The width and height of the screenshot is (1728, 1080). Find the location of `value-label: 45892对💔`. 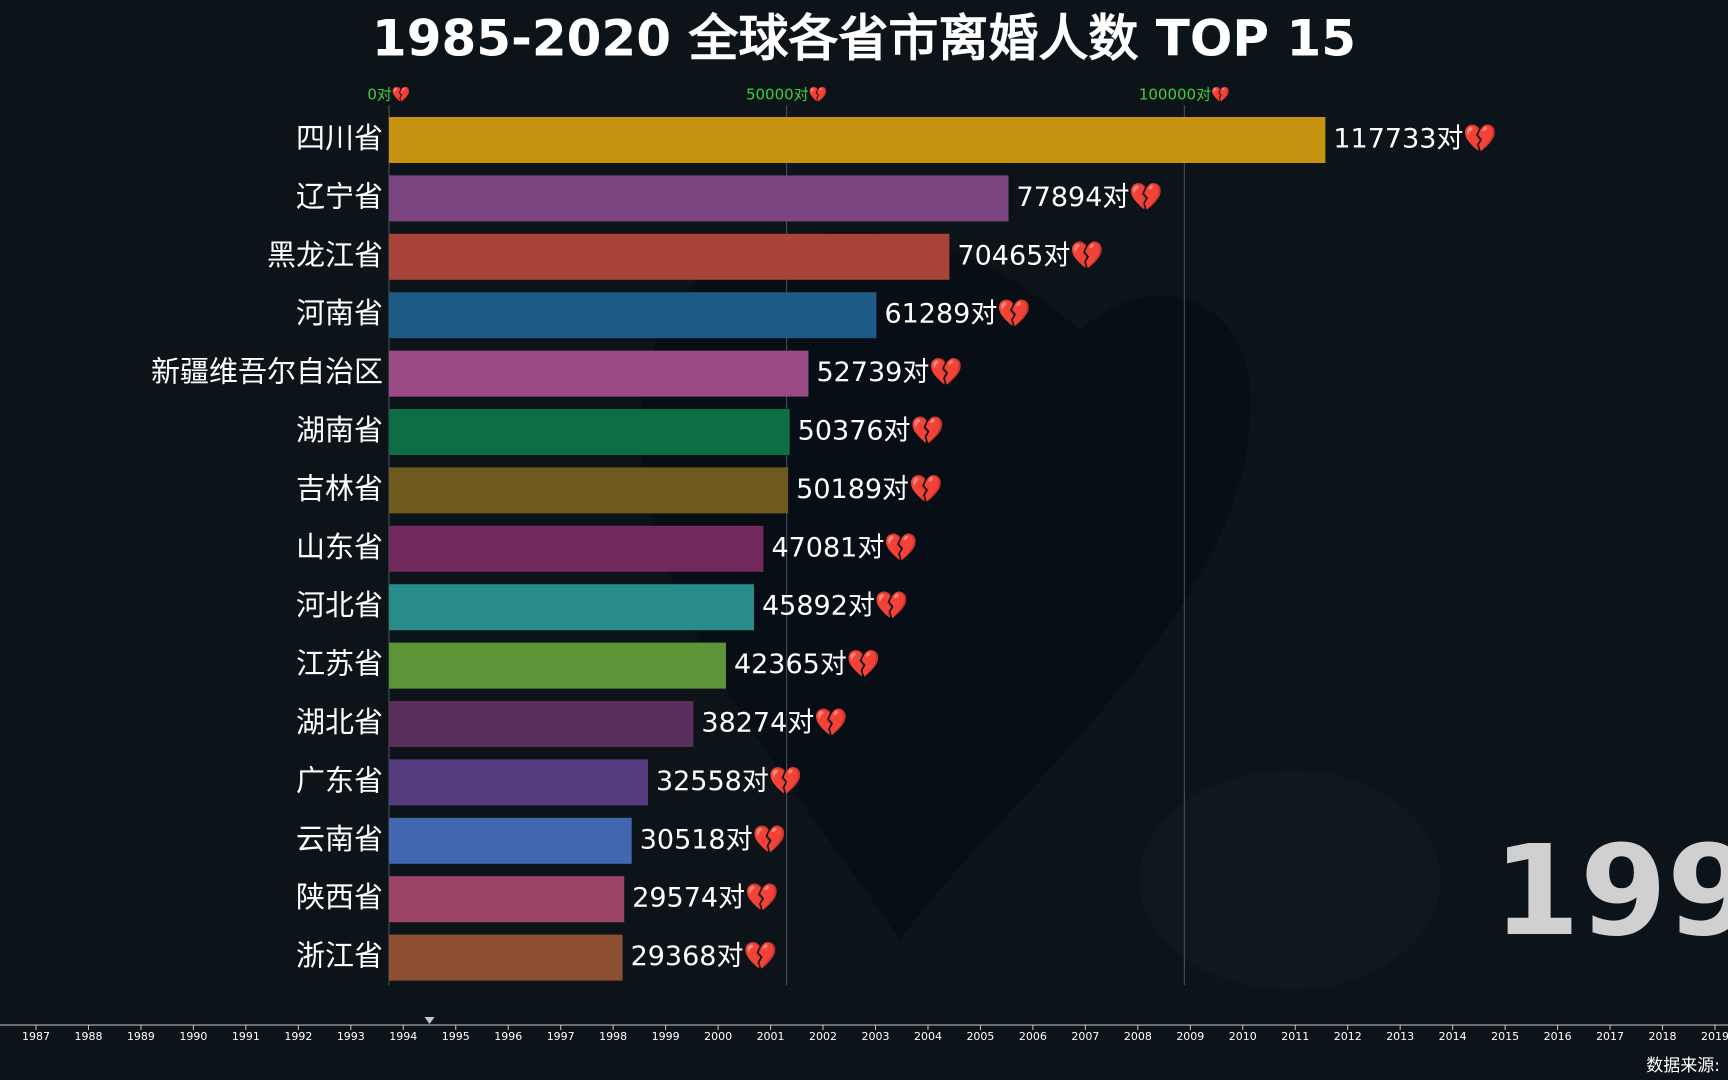

value-label: 45892对💔 is located at coordinates (835, 606).